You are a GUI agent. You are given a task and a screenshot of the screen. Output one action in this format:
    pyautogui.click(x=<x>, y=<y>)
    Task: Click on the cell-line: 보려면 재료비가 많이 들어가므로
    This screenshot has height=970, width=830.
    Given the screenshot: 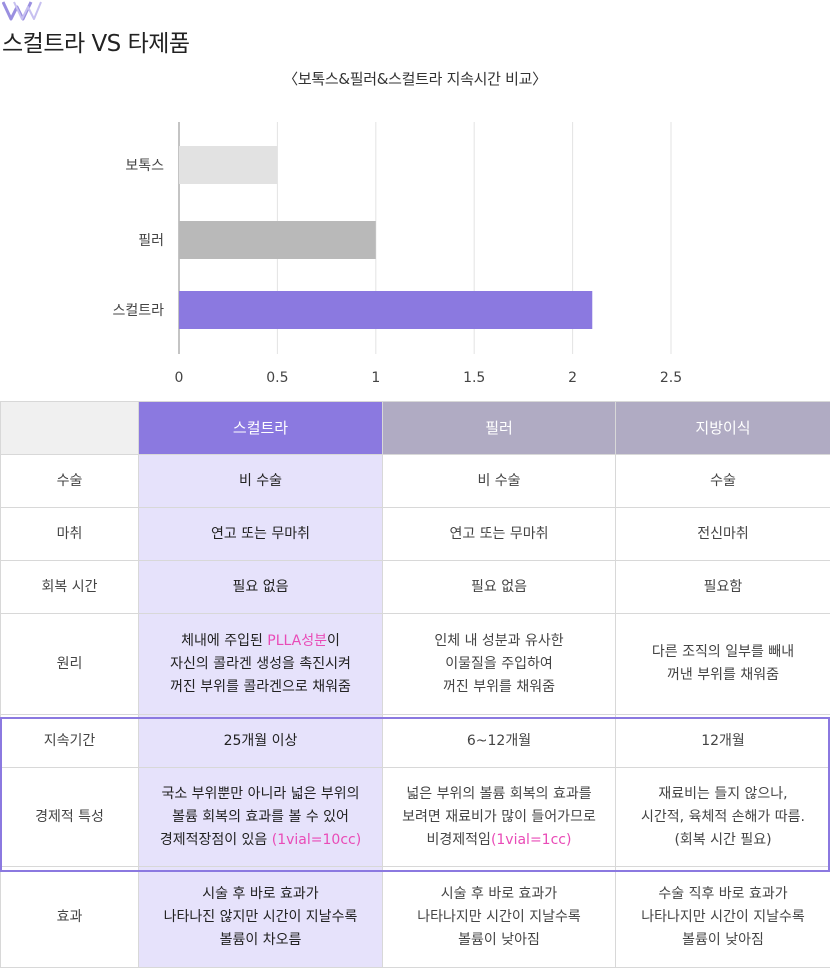 What is the action you would take?
    pyautogui.click(x=499, y=816)
    